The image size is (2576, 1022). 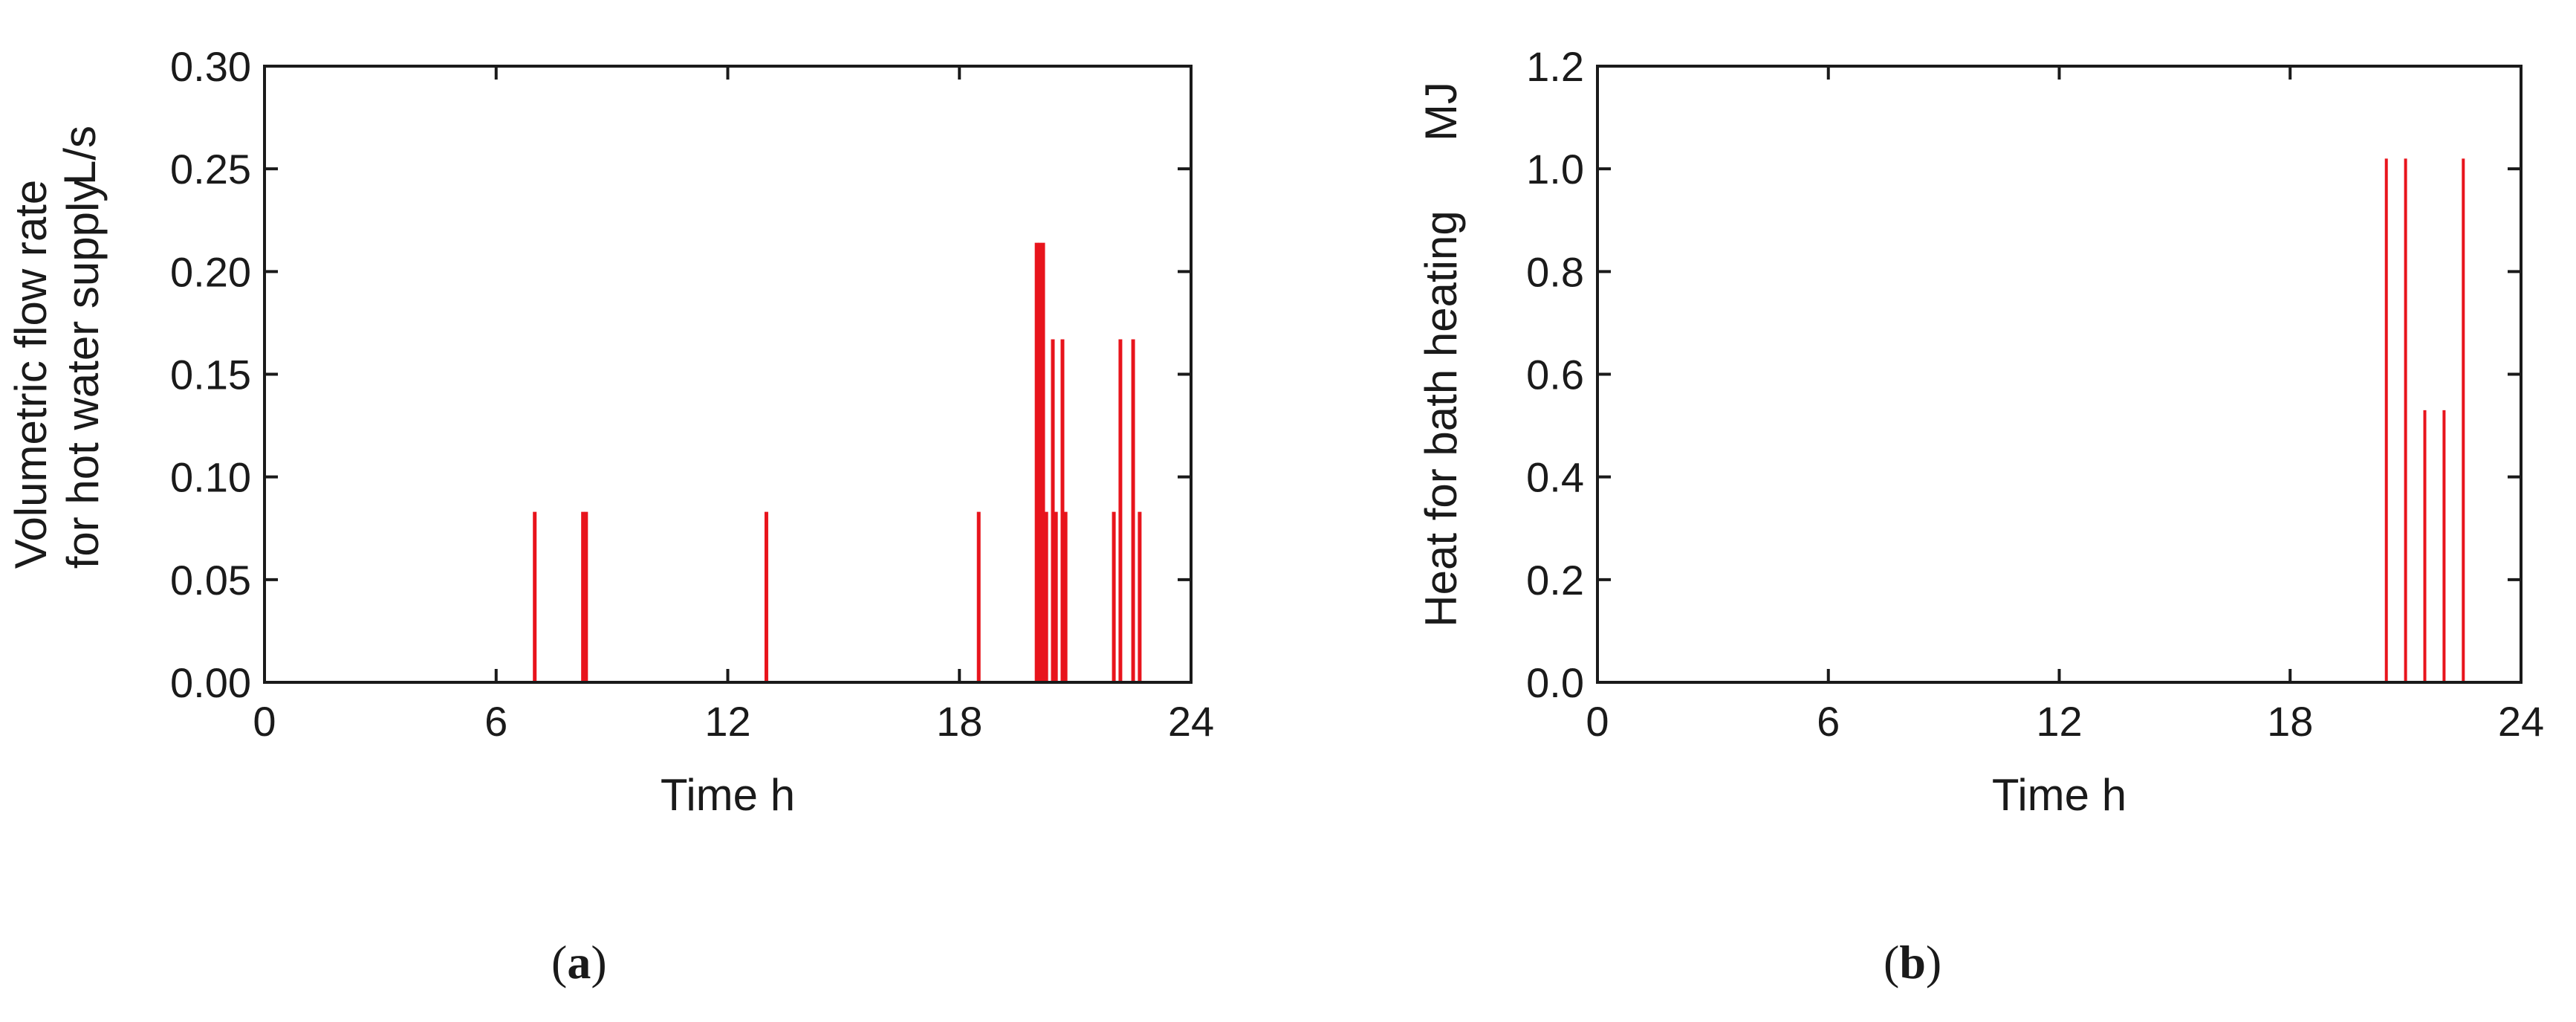 What do you see at coordinates (1555, 271) in the screenshot?
I see `y-tick-label: 0.8` at bounding box center [1555, 271].